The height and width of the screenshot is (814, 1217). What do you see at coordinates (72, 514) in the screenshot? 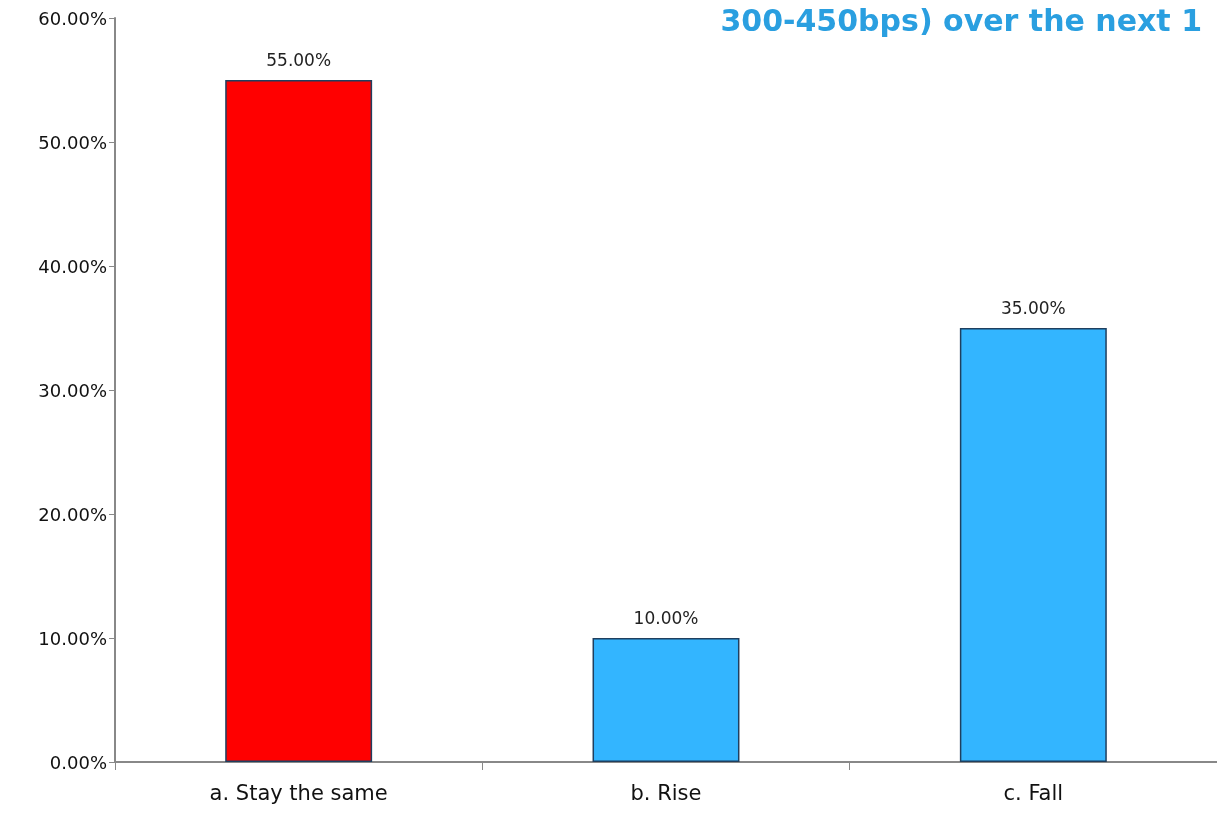
I see `y-tick-label: 20.00%` at bounding box center [72, 514].